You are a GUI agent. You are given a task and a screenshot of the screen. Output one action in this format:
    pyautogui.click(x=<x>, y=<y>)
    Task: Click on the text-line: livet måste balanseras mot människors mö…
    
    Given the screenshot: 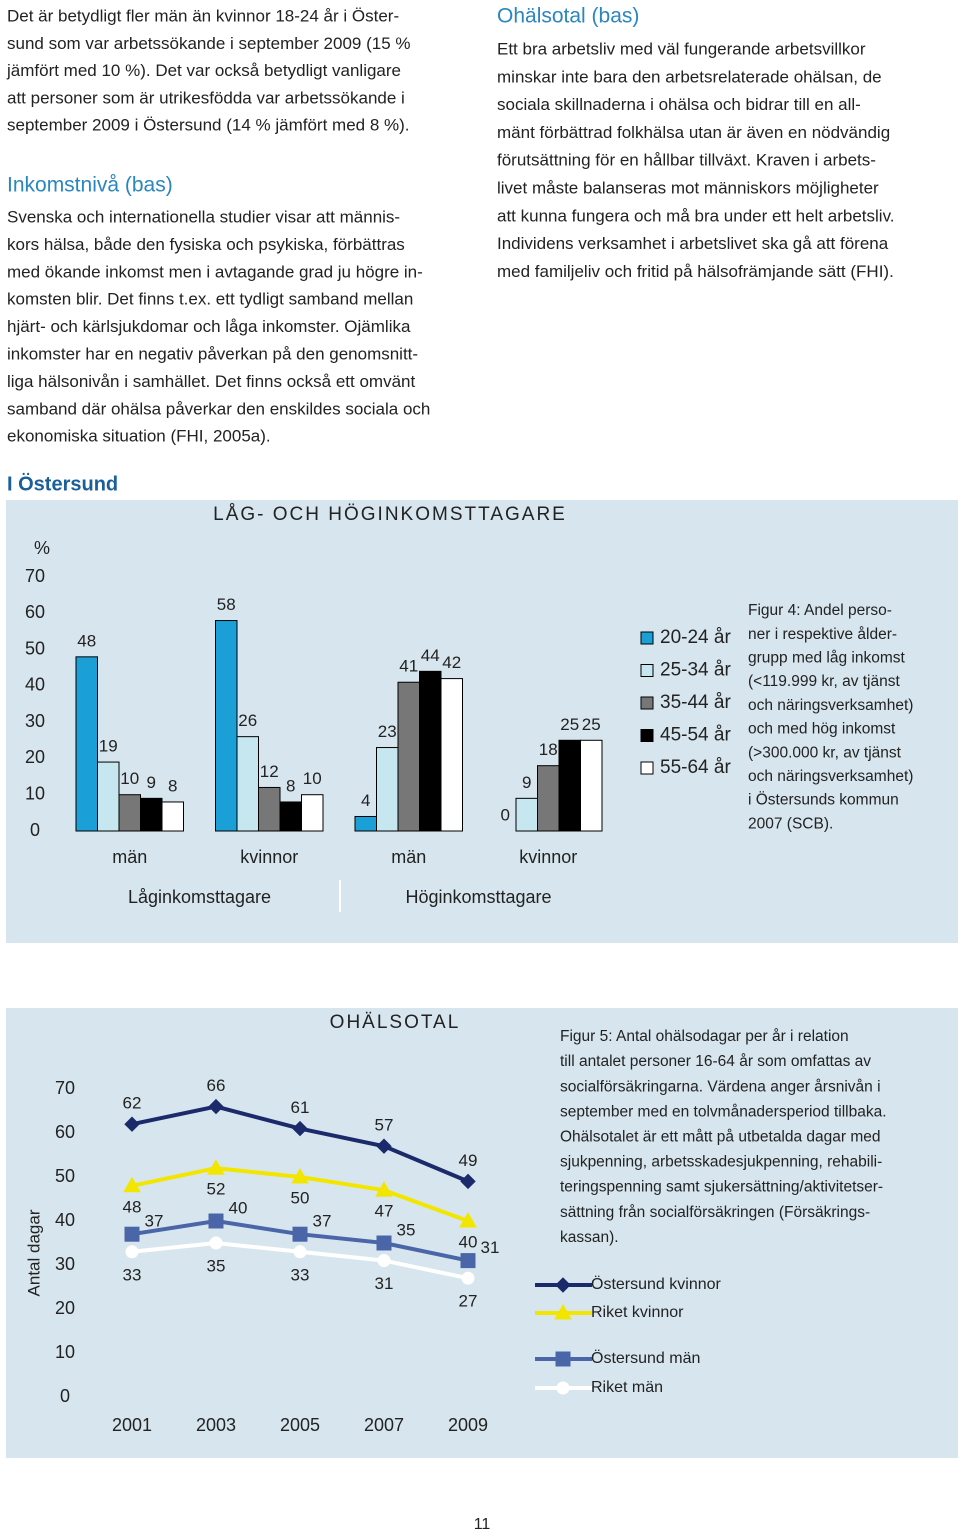 What is the action you would take?
    pyautogui.click(x=688, y=187)
    